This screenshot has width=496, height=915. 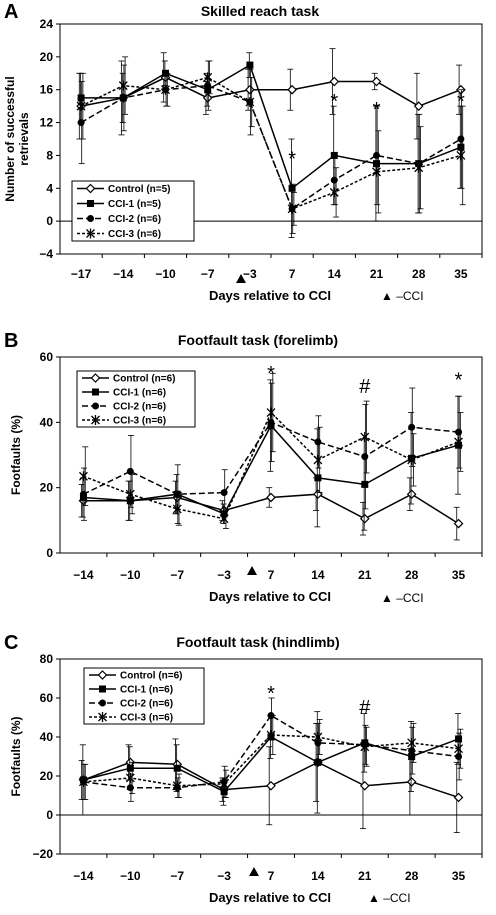 What do you see at coordinates (134, 204) in the screenshot?
I see `legend-label: CCI-1 (n=5)` at bounding box center [134, 204].